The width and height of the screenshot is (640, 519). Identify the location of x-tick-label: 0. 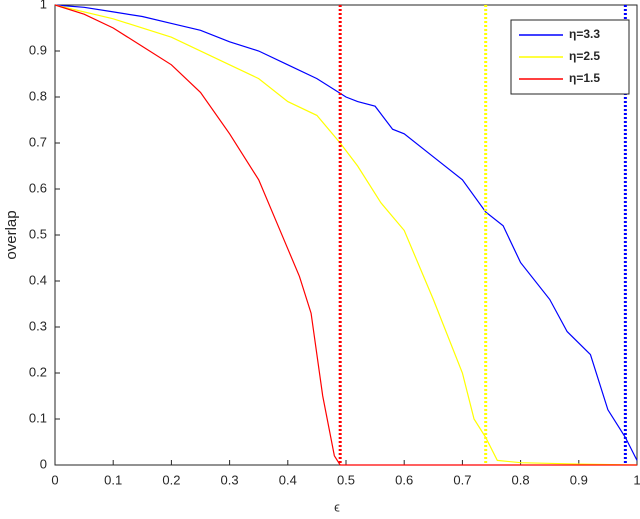
(54, 479).